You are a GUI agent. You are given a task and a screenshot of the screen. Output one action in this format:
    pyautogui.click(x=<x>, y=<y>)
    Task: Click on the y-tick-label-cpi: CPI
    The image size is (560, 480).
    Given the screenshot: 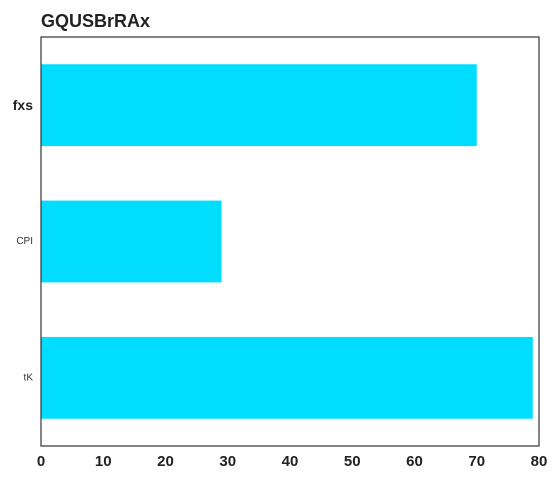 What is the action you would take?
    pyautogui.click(x=24, y=241)
    